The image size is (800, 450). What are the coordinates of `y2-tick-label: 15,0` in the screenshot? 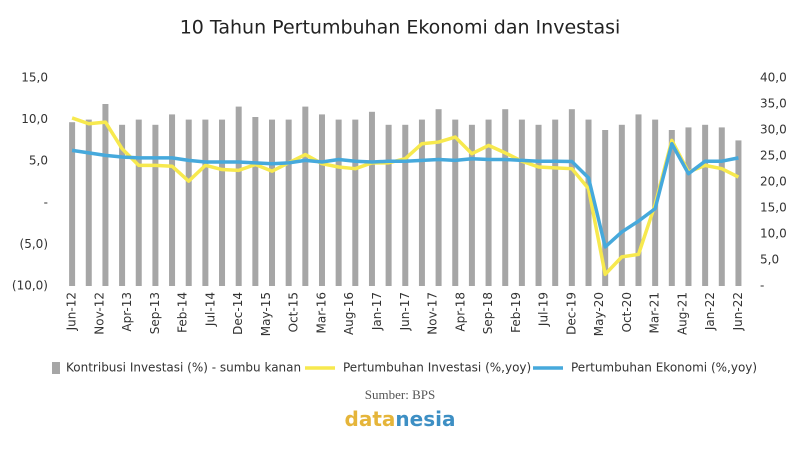 It's located at (773, 208).